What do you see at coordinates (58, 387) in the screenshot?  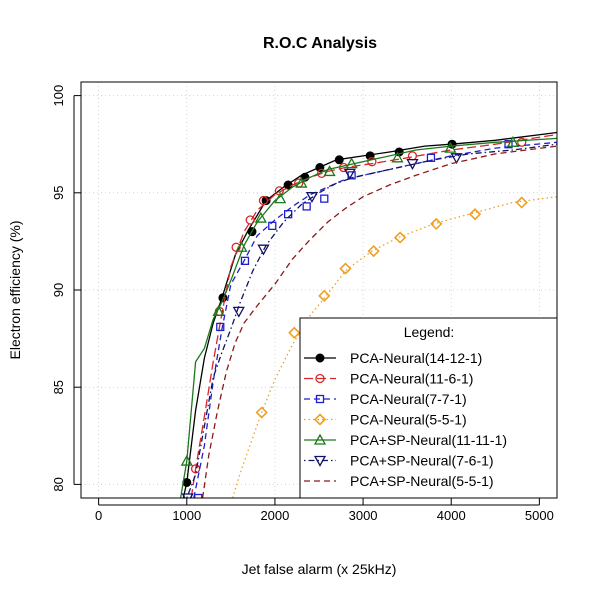 I see `y-tick-label: 85` at bounding box center [58, 387].